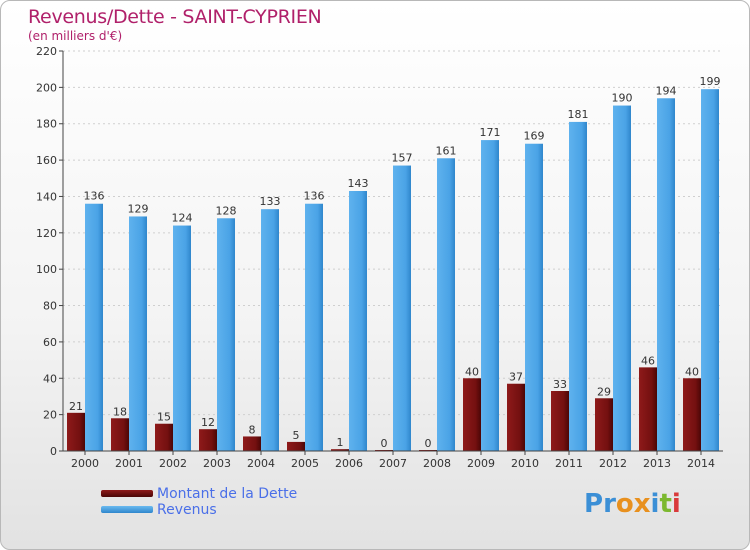  Describe the element at coordinates (127, 493) in the screenshot. I see `legend-swatch-debt` at that location.